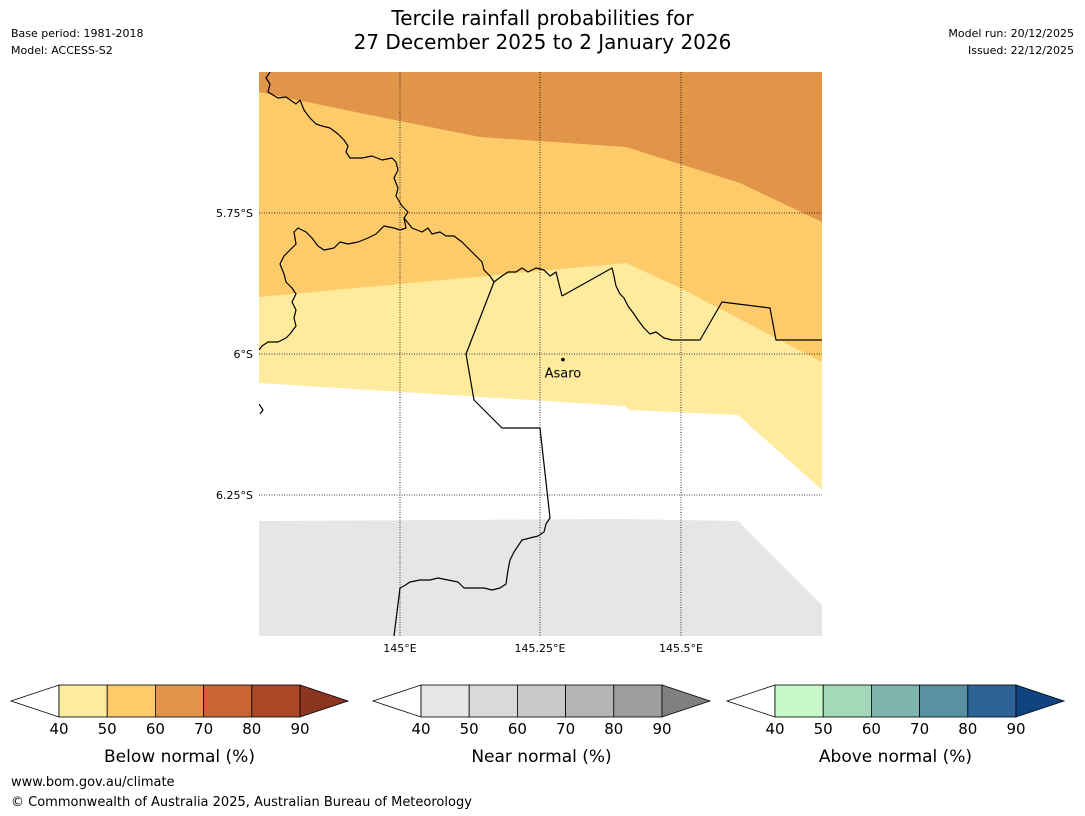  Describe the element at coordinates (299, 729) in the screenshot. I see `legend-below-tick: 90` at that location.